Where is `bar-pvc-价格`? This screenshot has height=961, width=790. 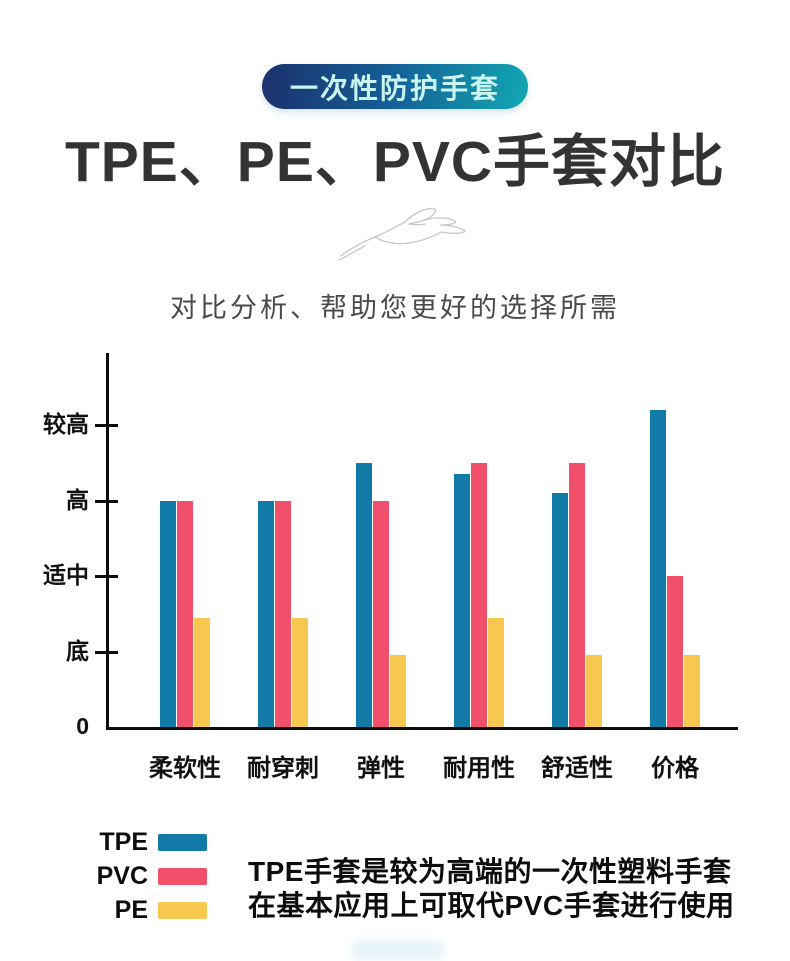 bar-pvc-价格 is located at coordinates (675, 651).